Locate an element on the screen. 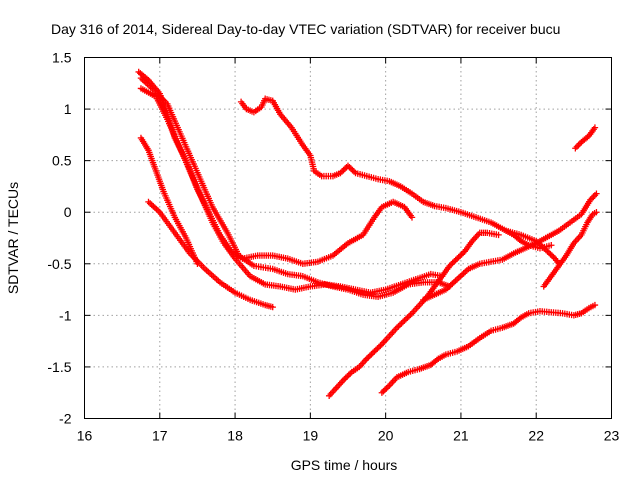 The height and width of the screenshot is (480, 640). y-axis-label: SDTVAR / TECUs is located at coordinates (13, 238).